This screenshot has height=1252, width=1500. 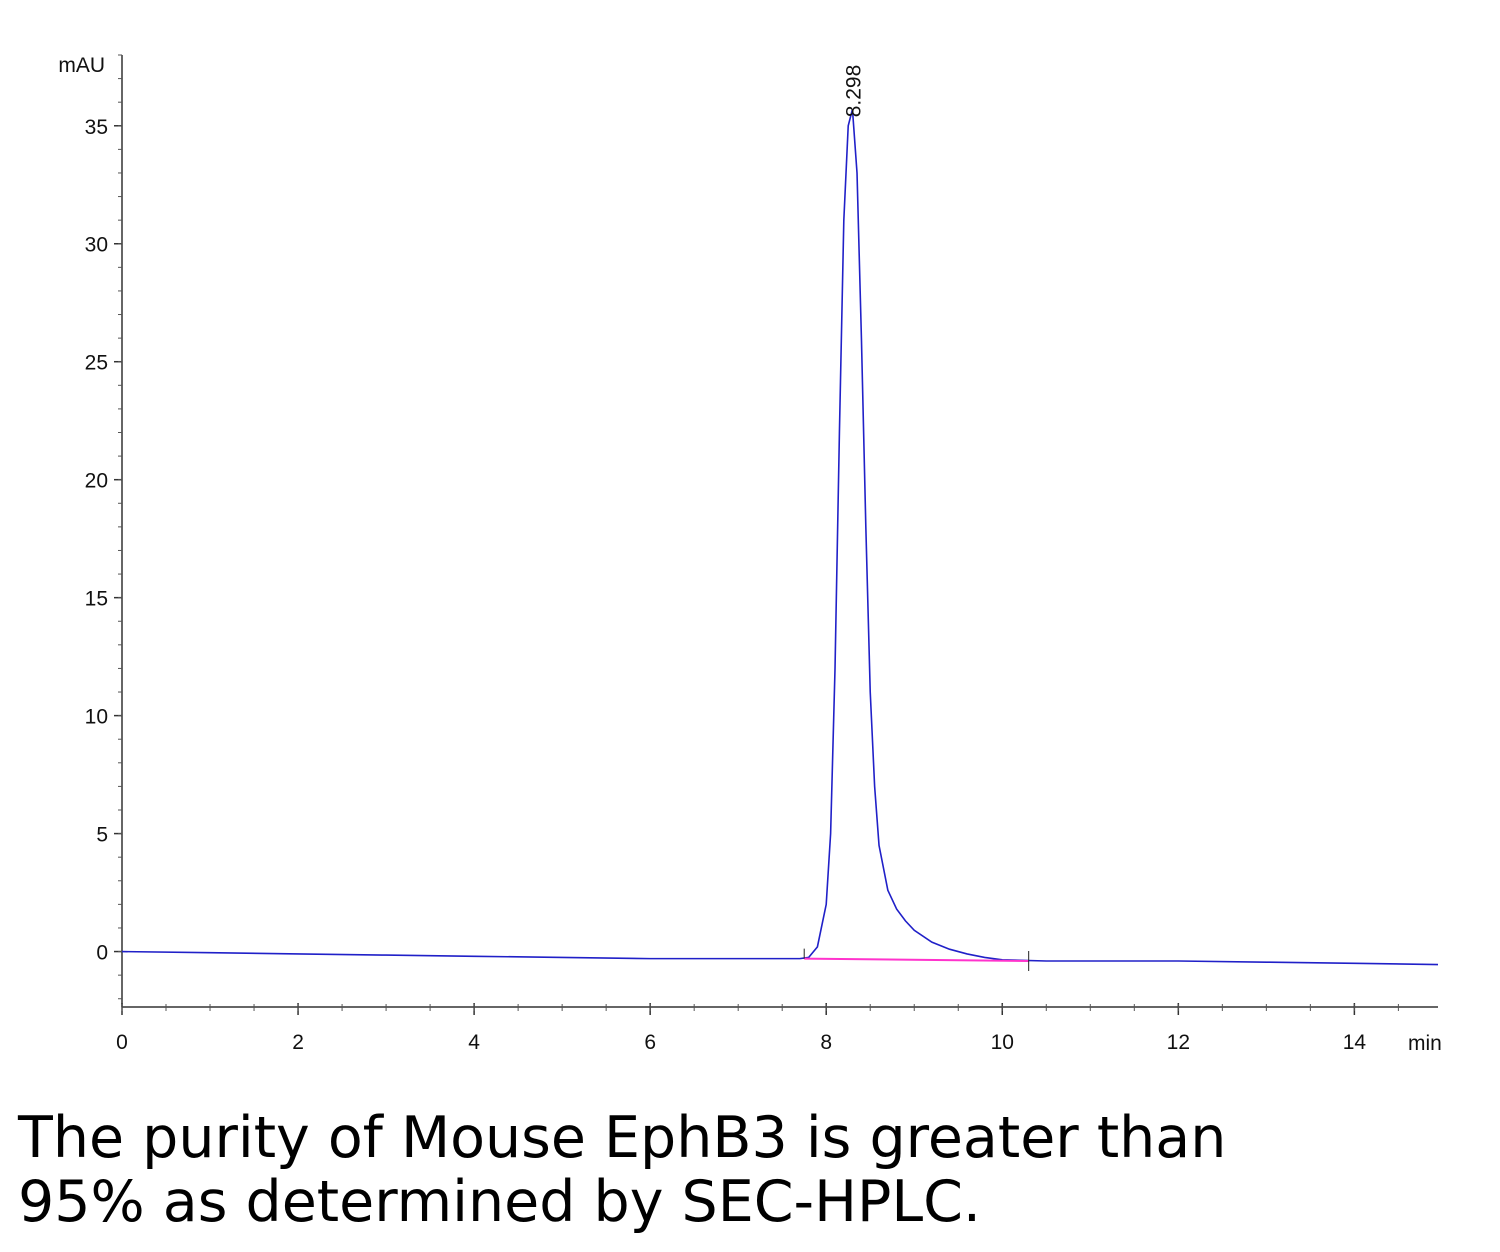 I want to click on y-tick-label: 10, so click(x=96, y=717).